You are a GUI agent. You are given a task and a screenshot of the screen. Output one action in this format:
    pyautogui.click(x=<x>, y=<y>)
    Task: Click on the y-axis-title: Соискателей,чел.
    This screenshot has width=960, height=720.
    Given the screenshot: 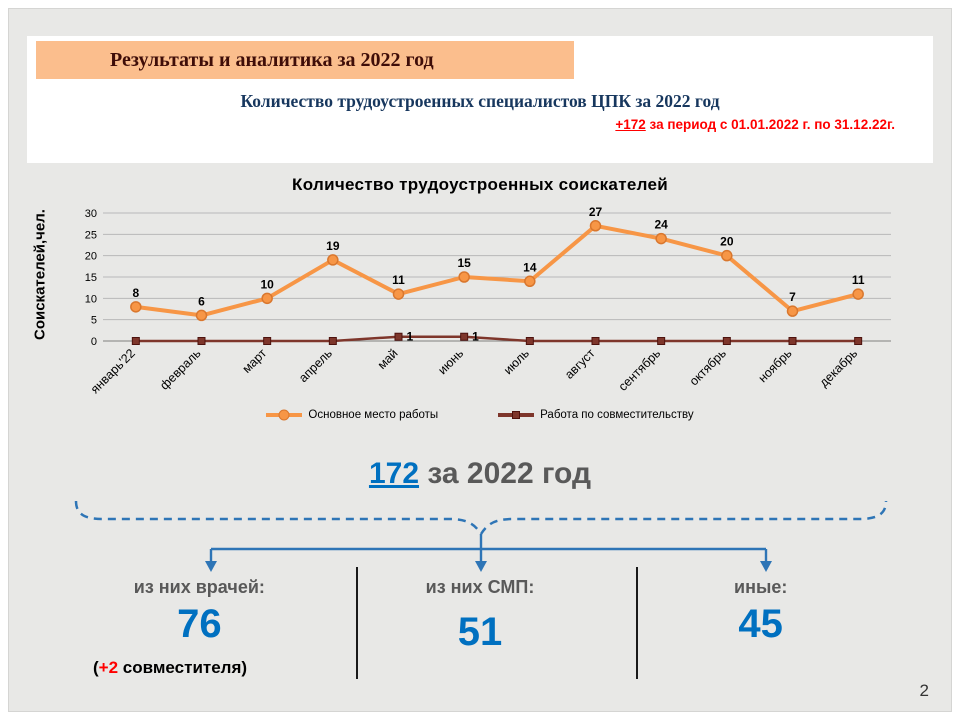 What is the action you would take?
    pyautogui.click(x=40, y=275)
    